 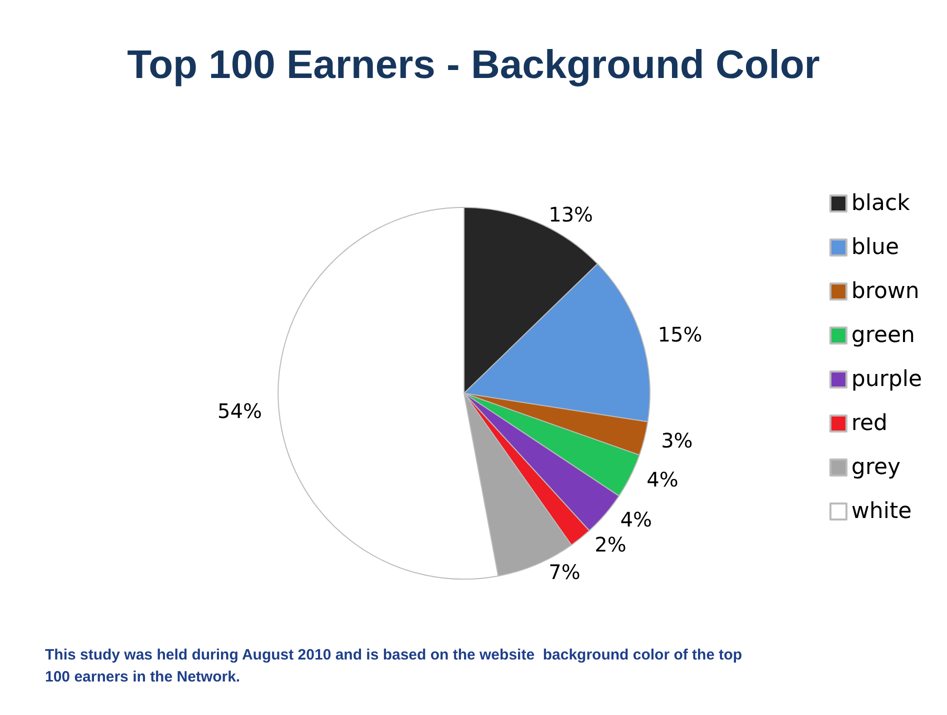 What do you see at coordinates (610, 544) in the screenshot?
I see `data-label: 2%` at bounding box center [610, 544].